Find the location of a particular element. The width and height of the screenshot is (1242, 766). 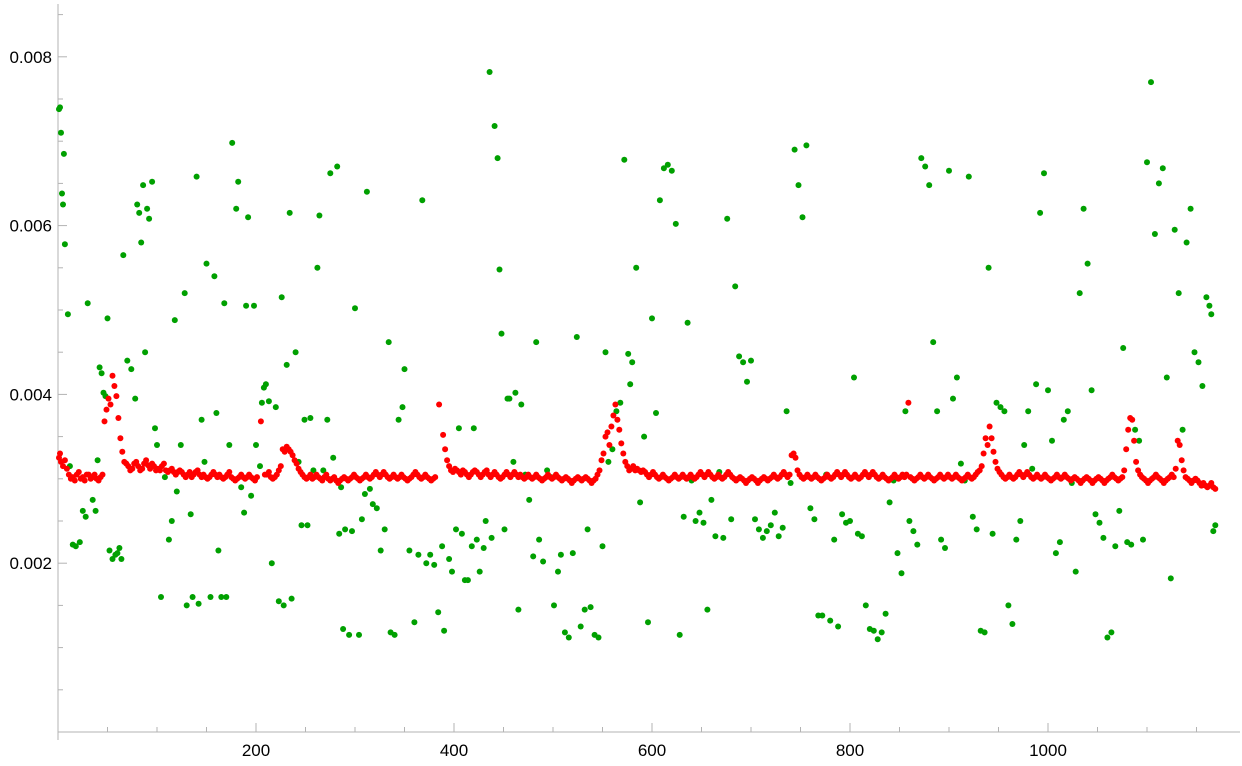

y-tick-label: 0.008 is located at coordinates (30, 57).